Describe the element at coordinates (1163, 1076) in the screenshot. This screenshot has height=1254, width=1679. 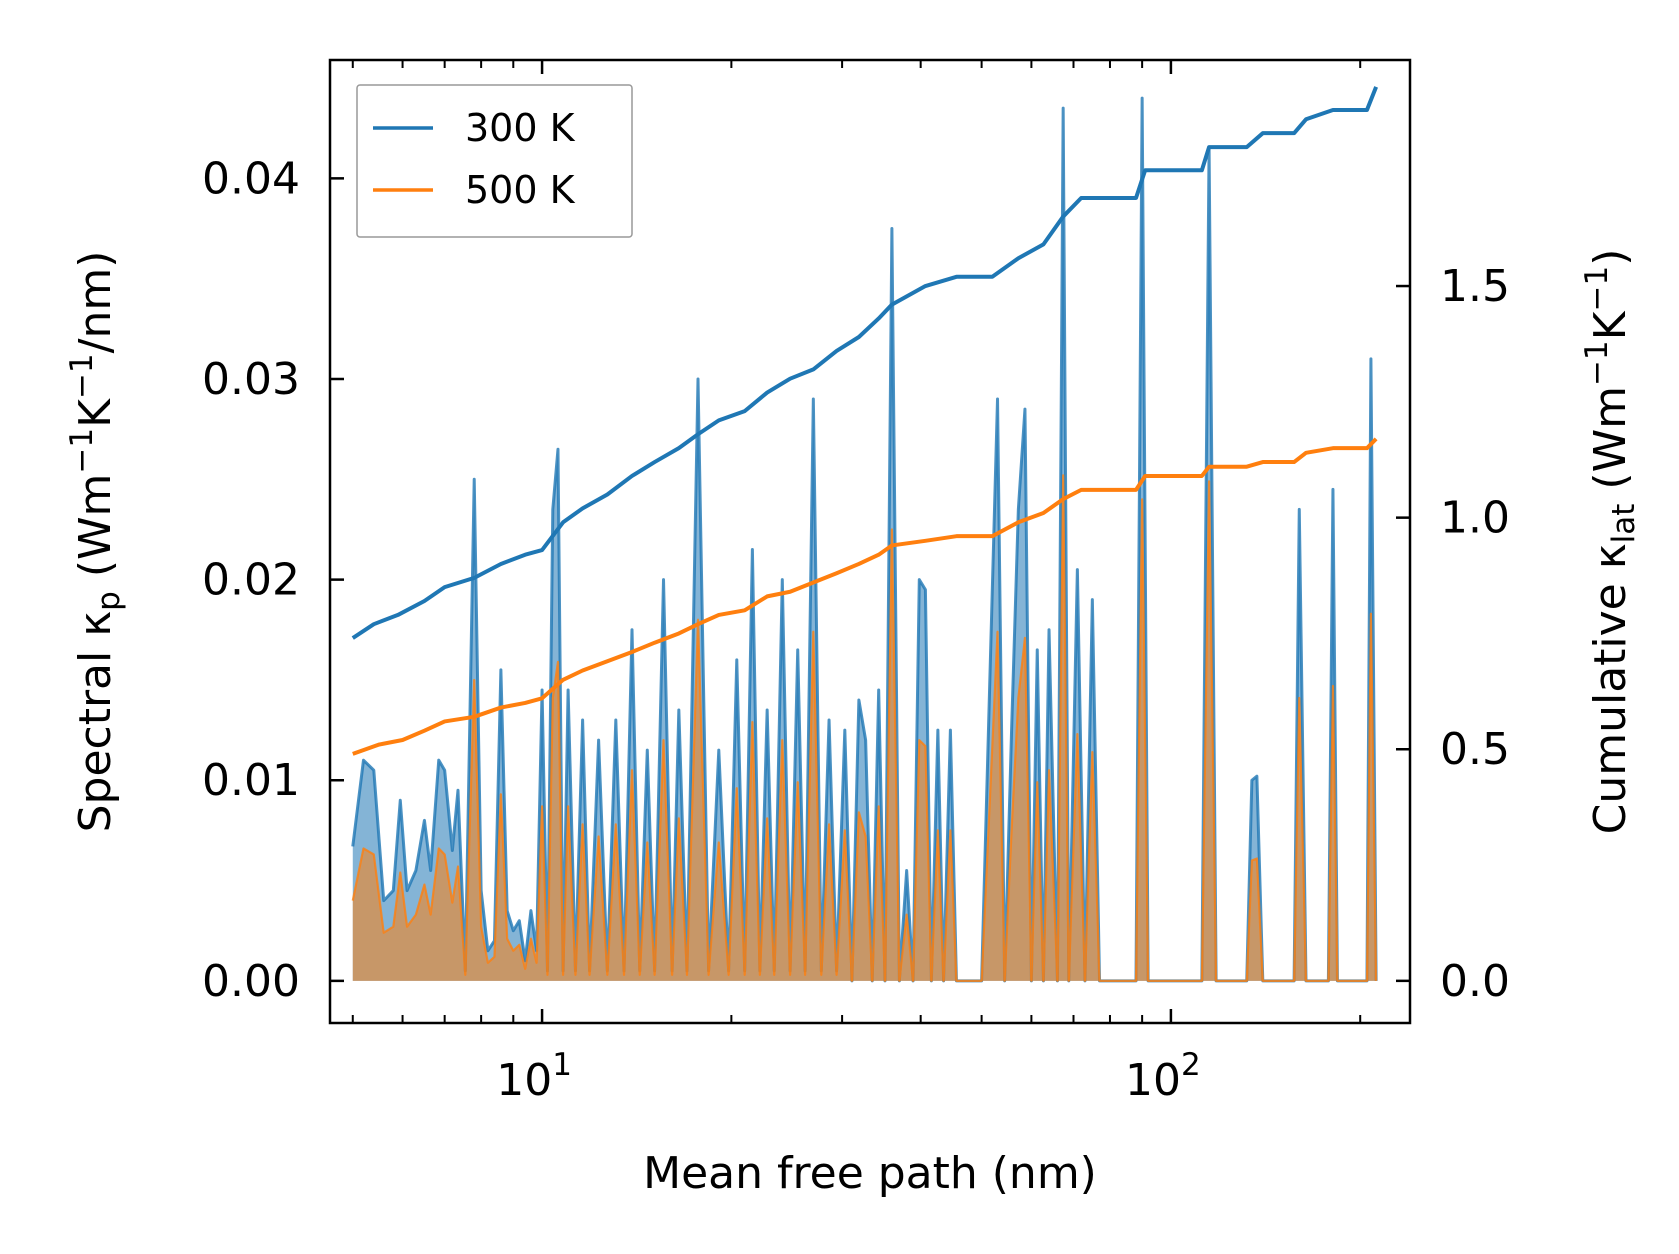
I see `x-tick-label: 10²` at that location.